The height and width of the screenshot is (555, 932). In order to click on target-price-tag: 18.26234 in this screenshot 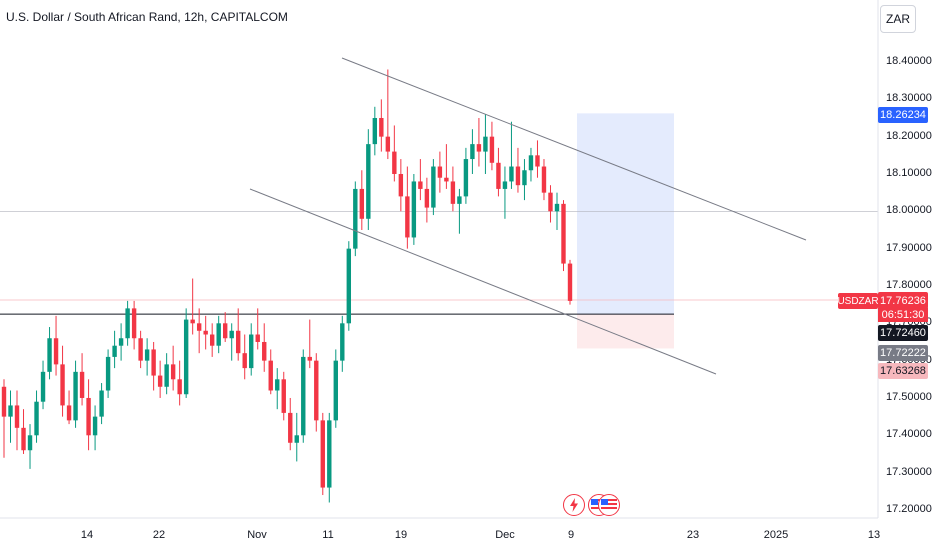, I will do `click(903, 115)`.